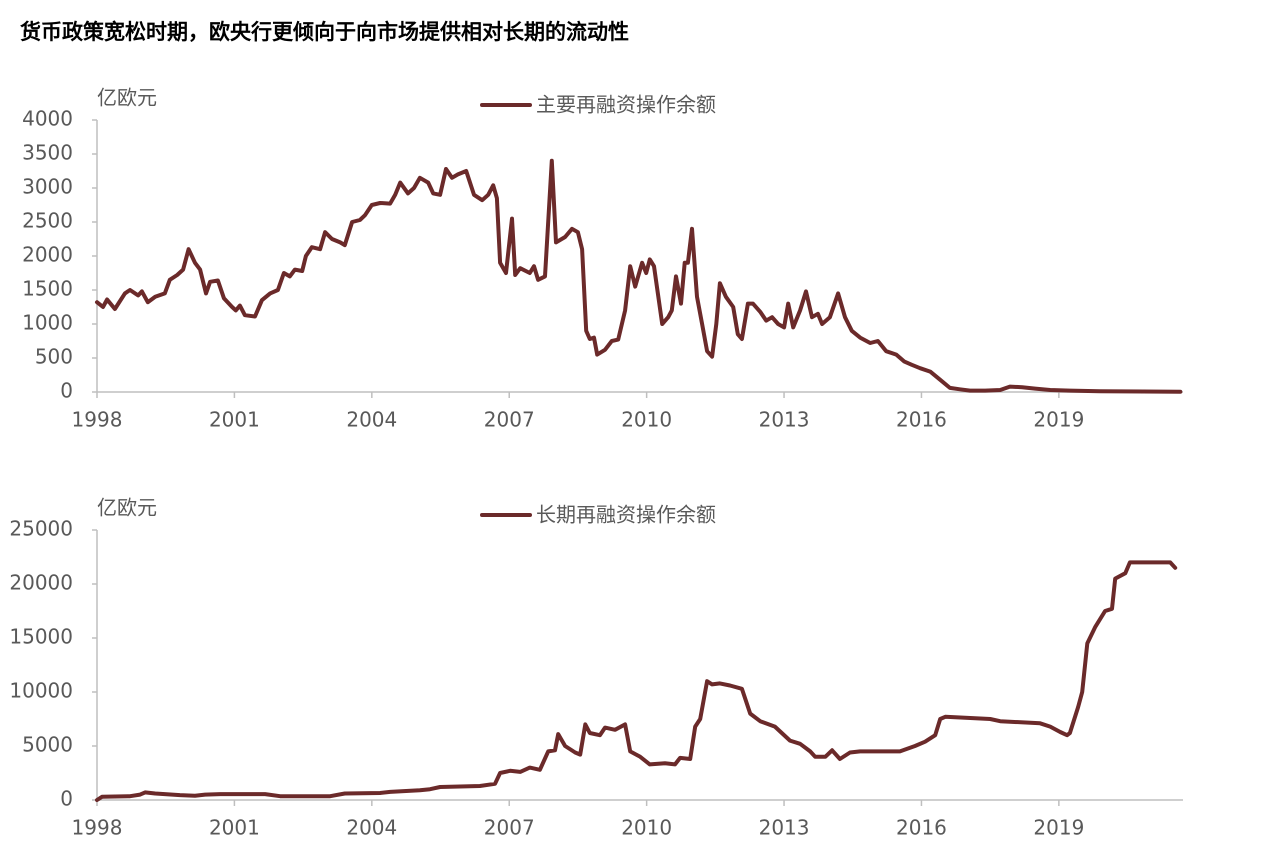  I want to click on y-tick-label: 500, so click(54, 357).